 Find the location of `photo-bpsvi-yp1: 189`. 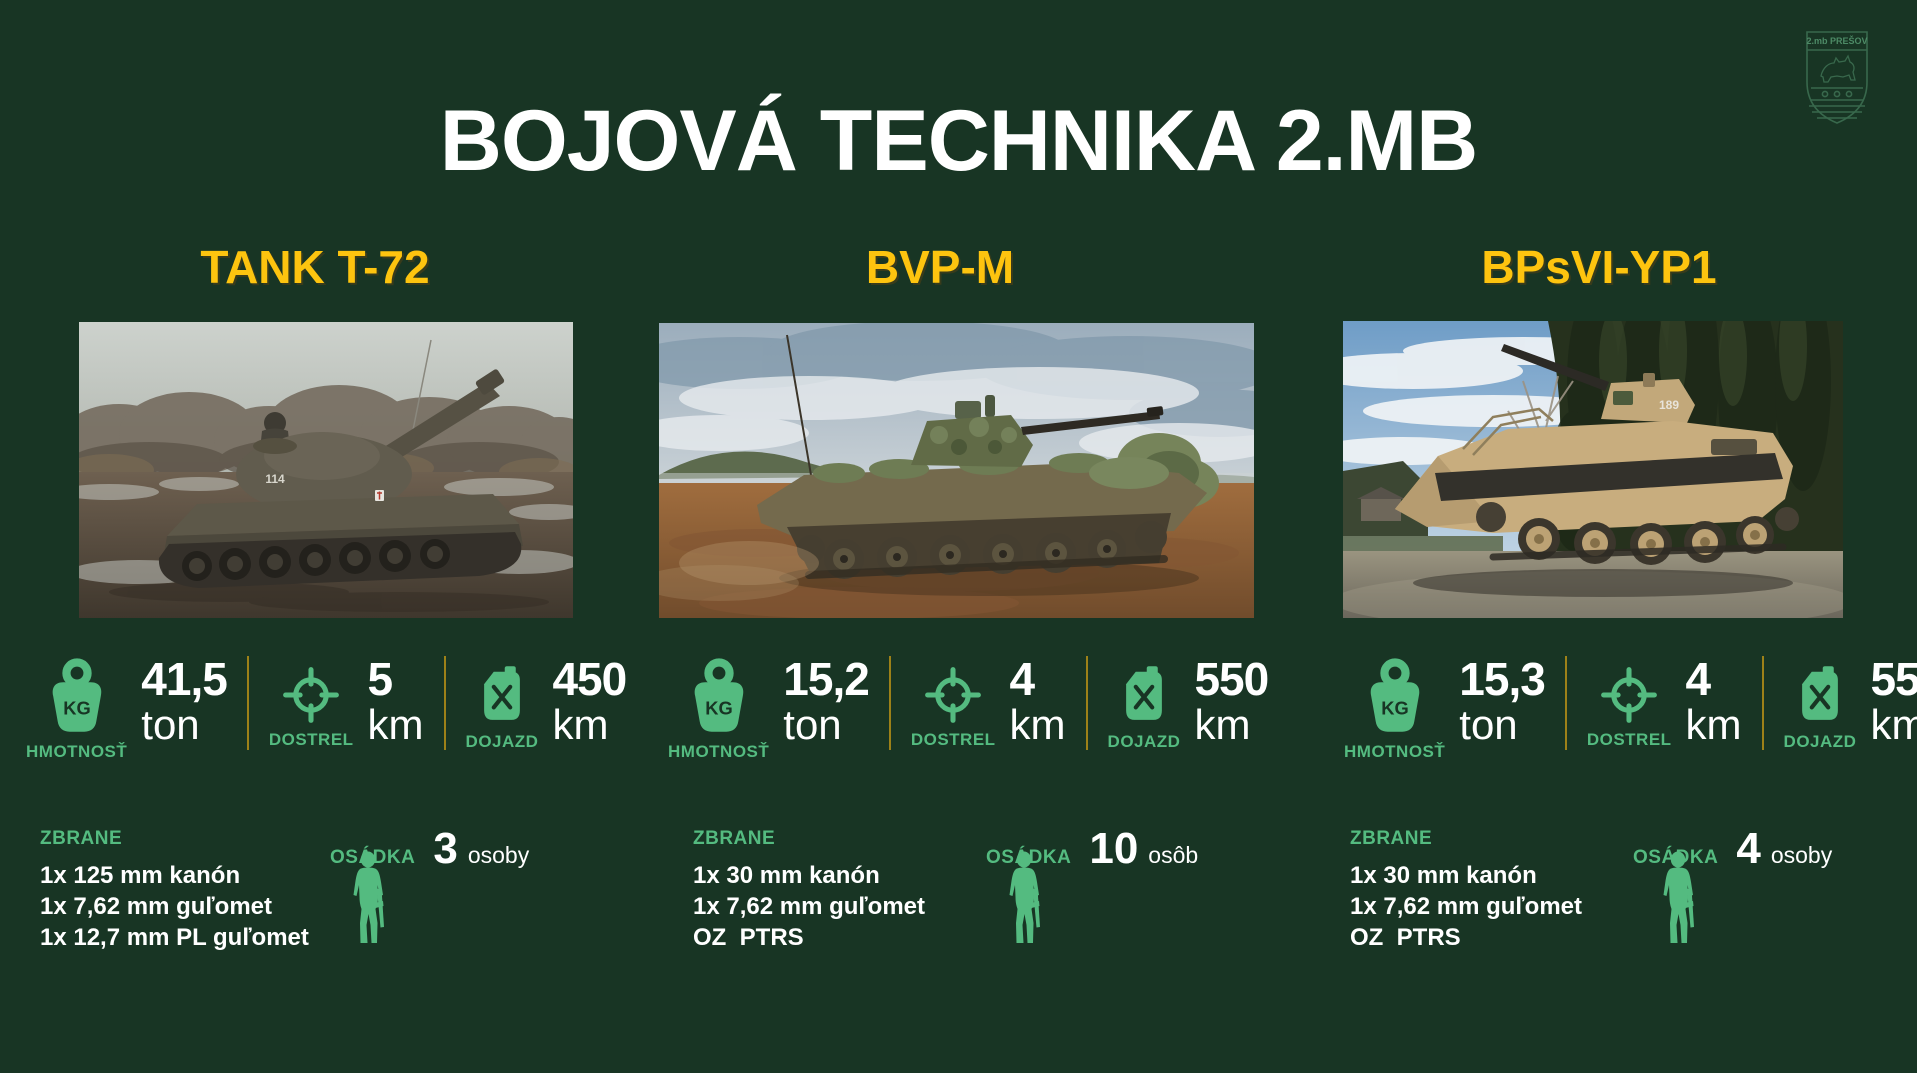

photo-bpsvi-yp1: 189 is located at coordinates (1593, 469).